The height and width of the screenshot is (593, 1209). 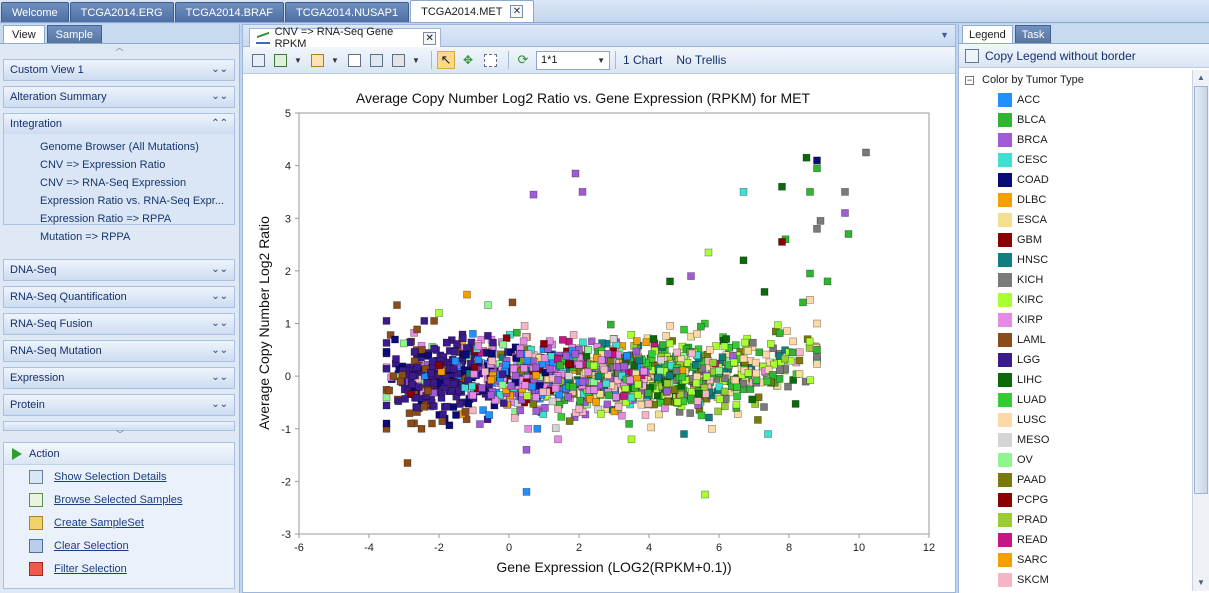 I want to click on legend-item: PCPG, so click(x=1075, y=500).